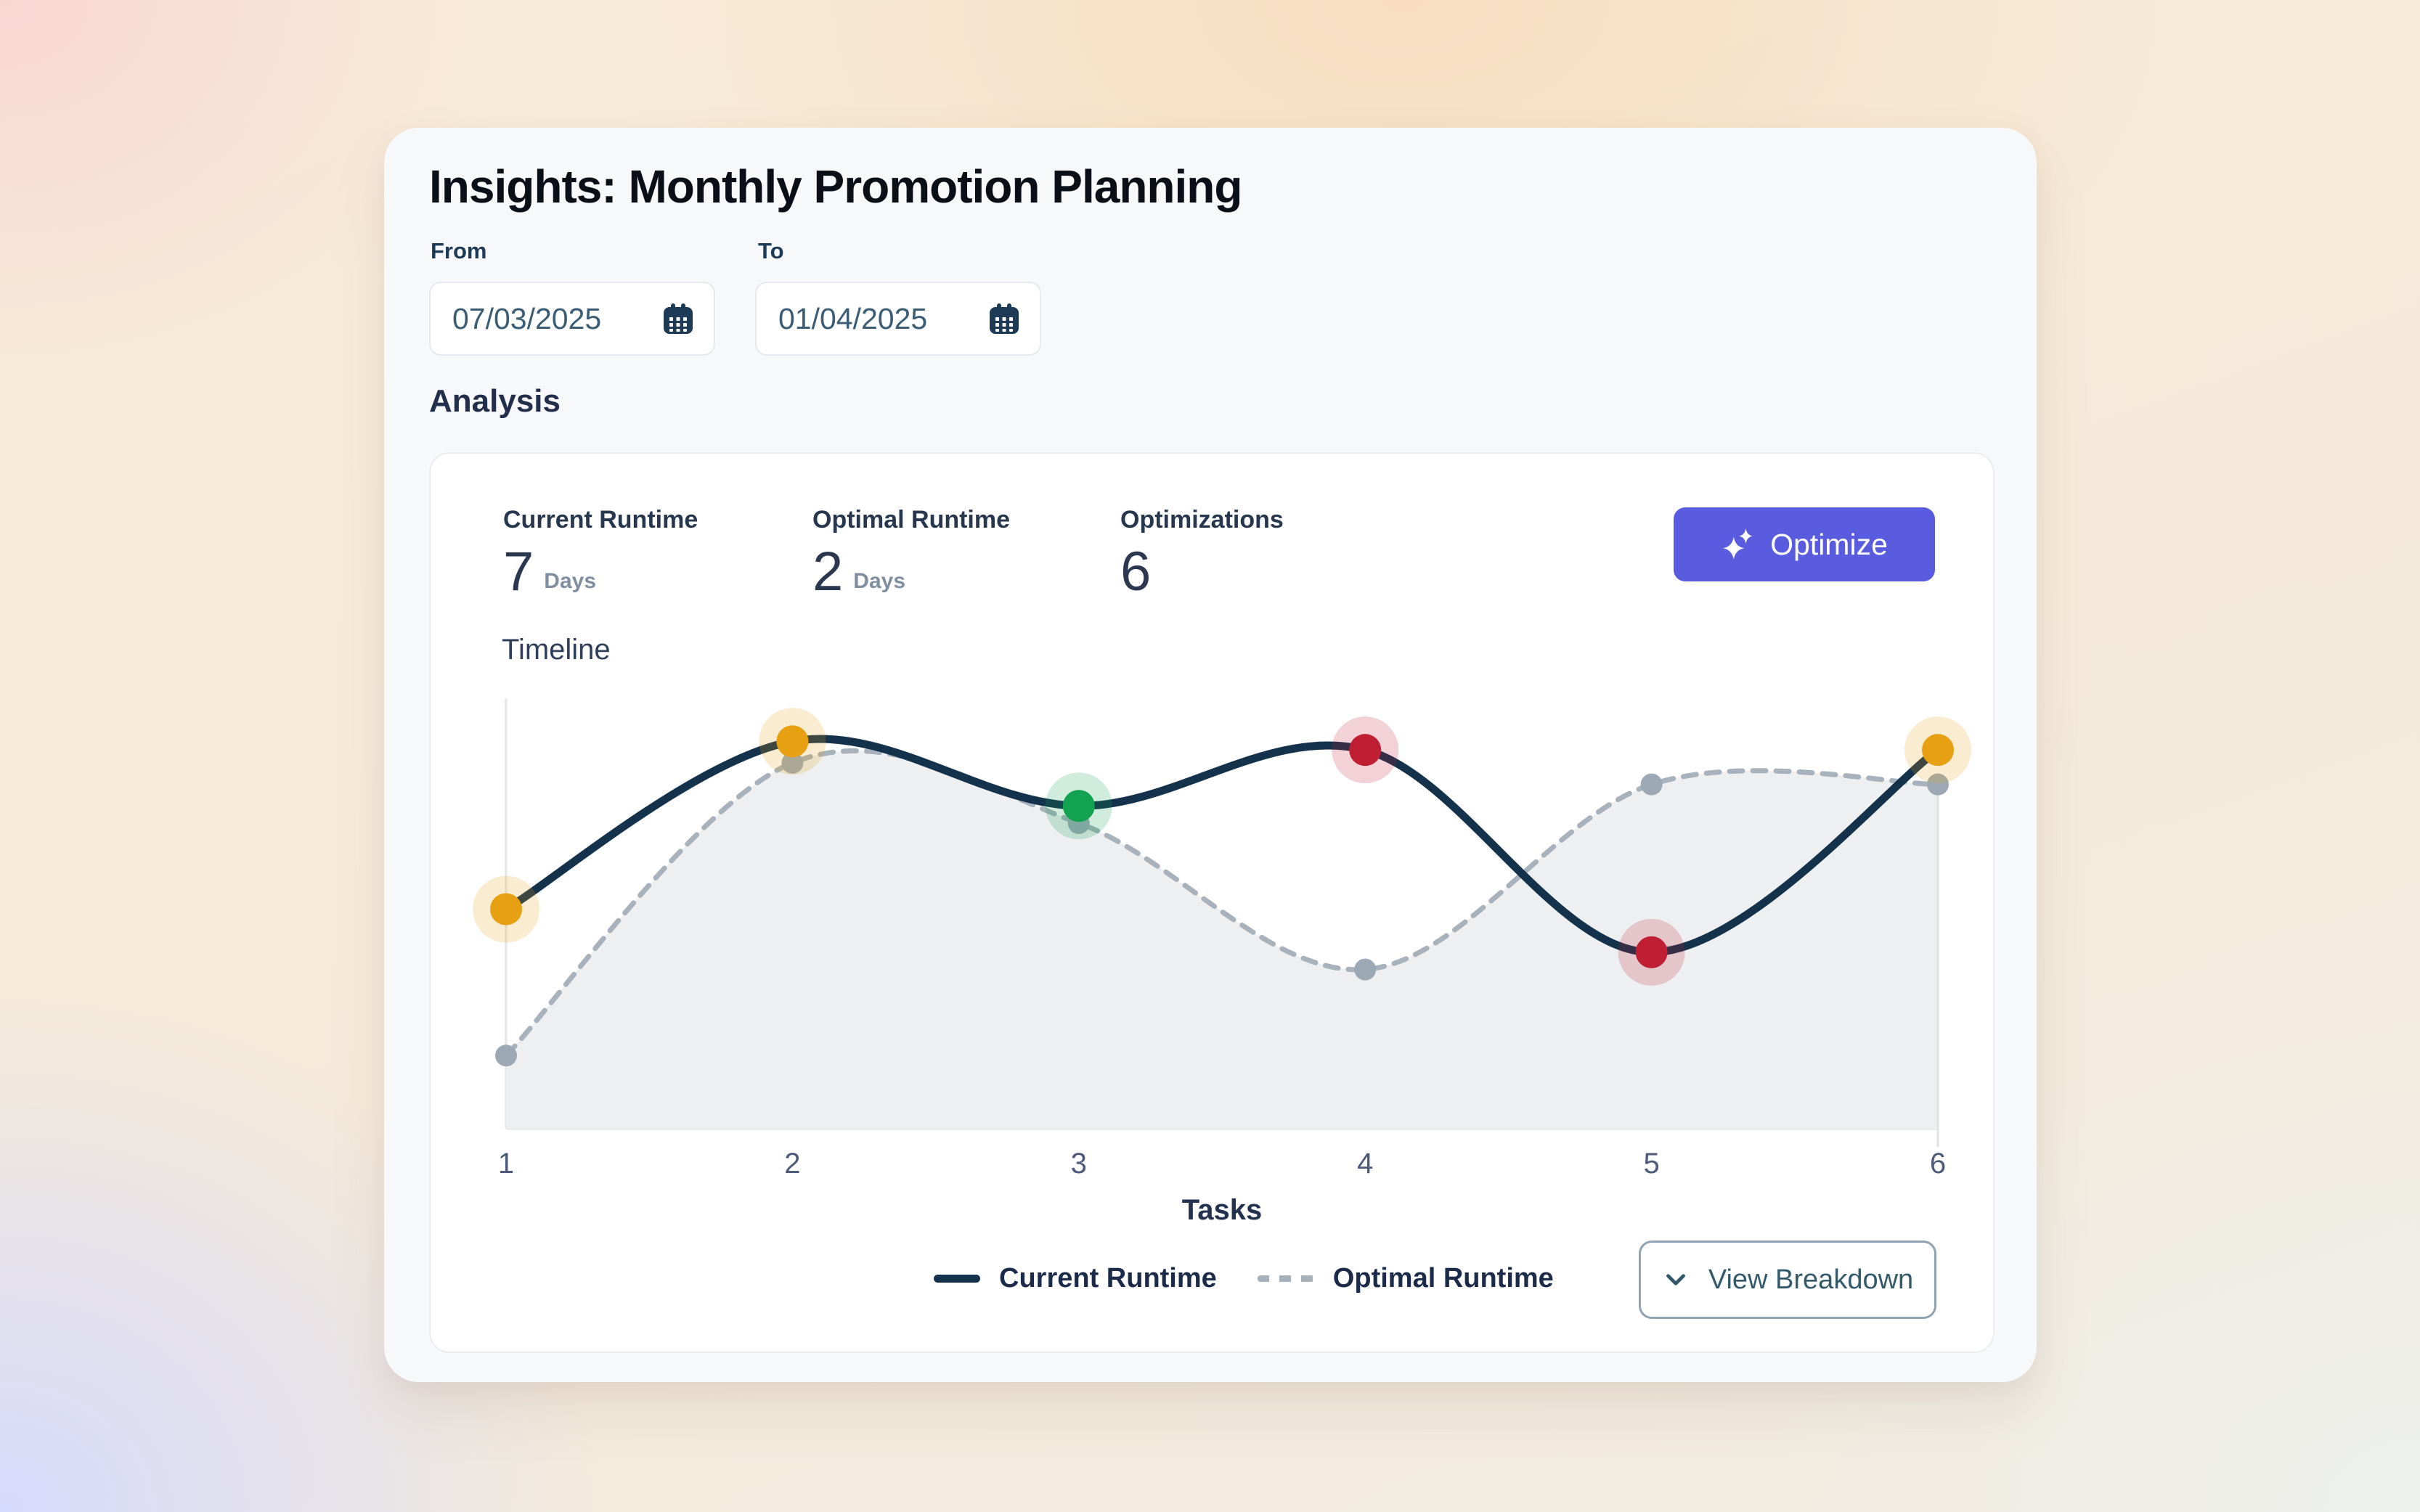  What do you see at coordinates (1676, 1280) in the screenshot?
I see `chevron-down-icon` at bounding box center [1676, 1280].